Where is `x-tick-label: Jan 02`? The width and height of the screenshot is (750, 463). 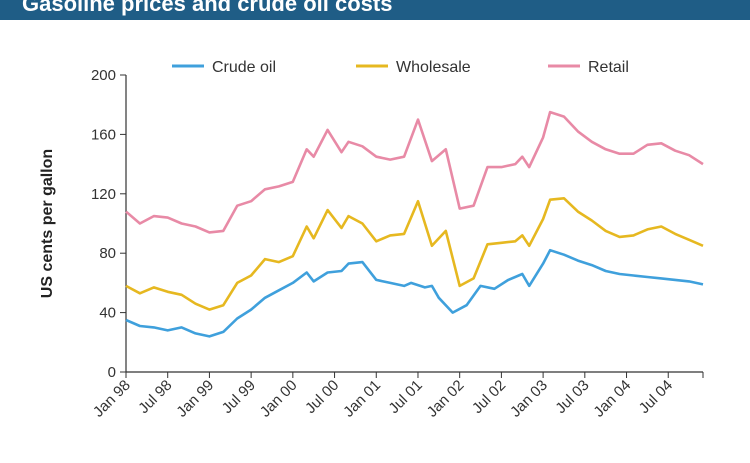
x-tick-label: Jan 02 is located at coordinates (446, 399).